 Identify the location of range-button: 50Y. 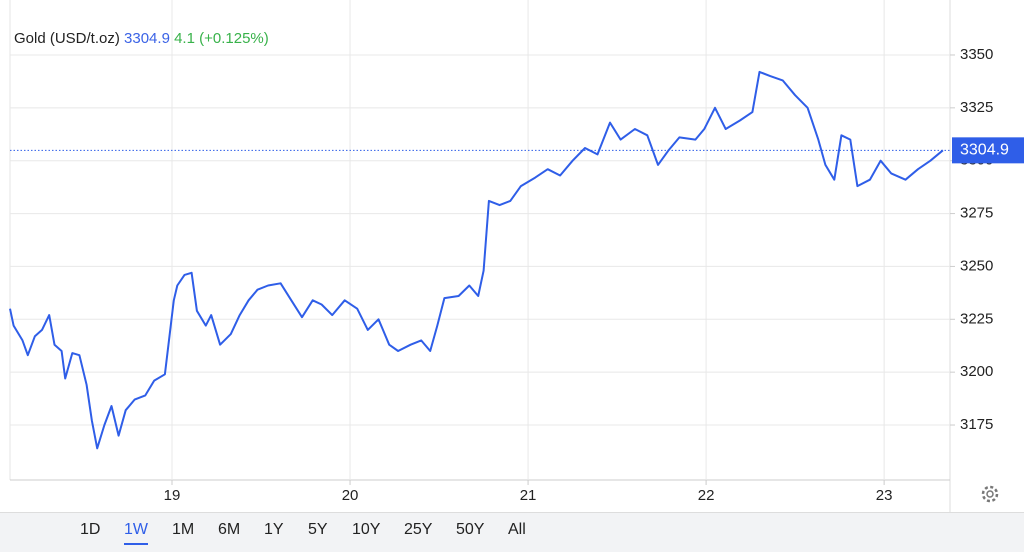
(470, 529).